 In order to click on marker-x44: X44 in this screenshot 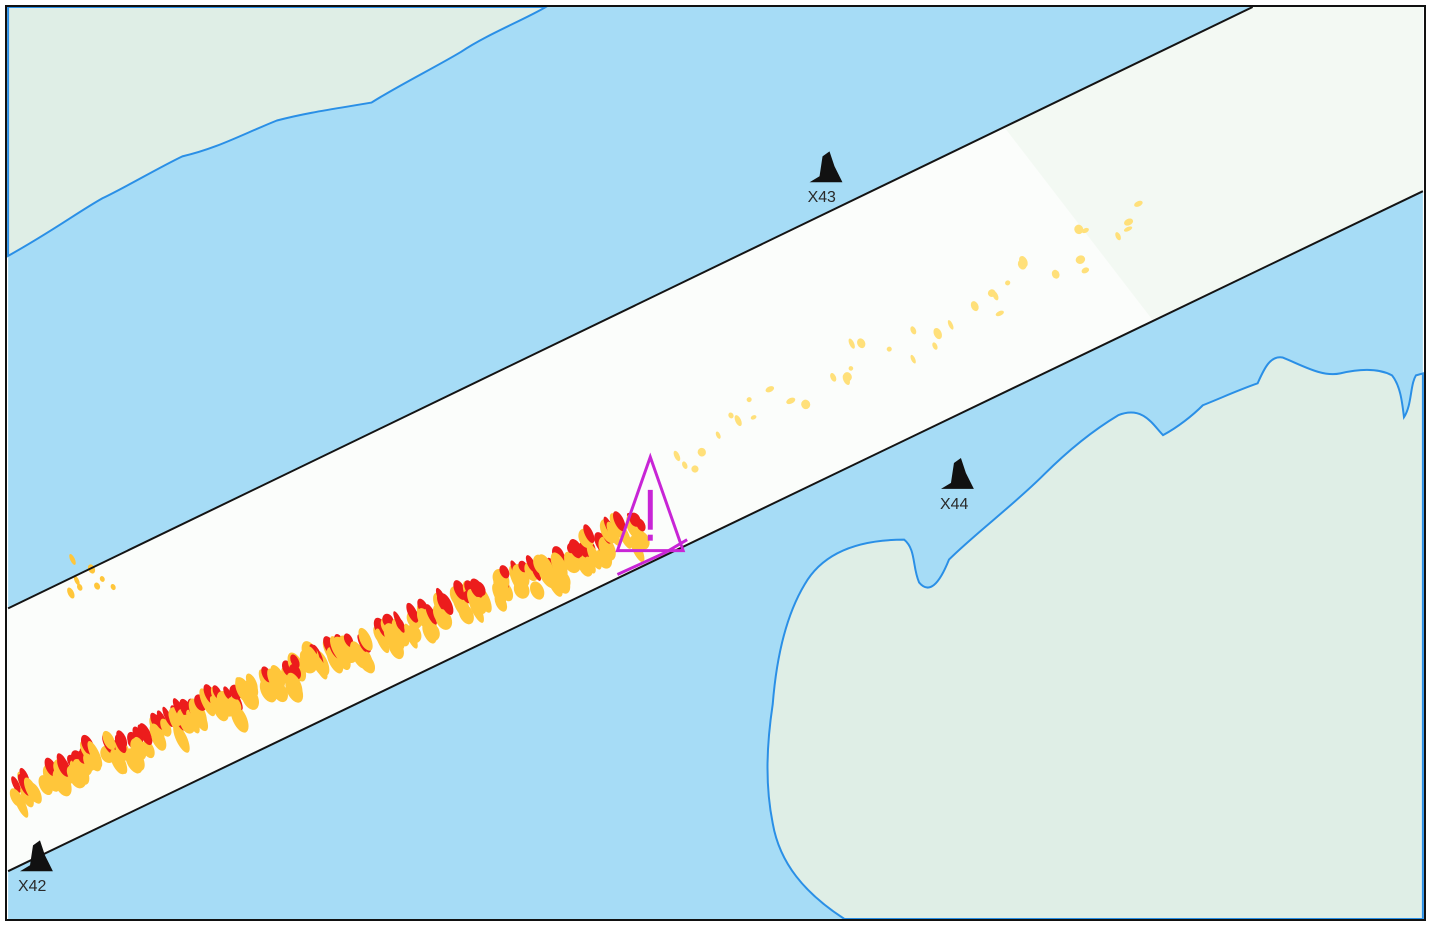, I will do `click(957, 485)`.